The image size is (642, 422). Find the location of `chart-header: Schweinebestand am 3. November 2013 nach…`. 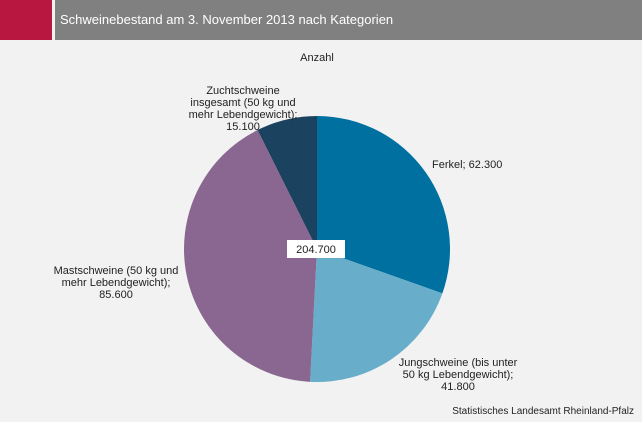

chart-header: Schweinebestand am 3. November 2013 nach… is located at coordinates (321, 20).